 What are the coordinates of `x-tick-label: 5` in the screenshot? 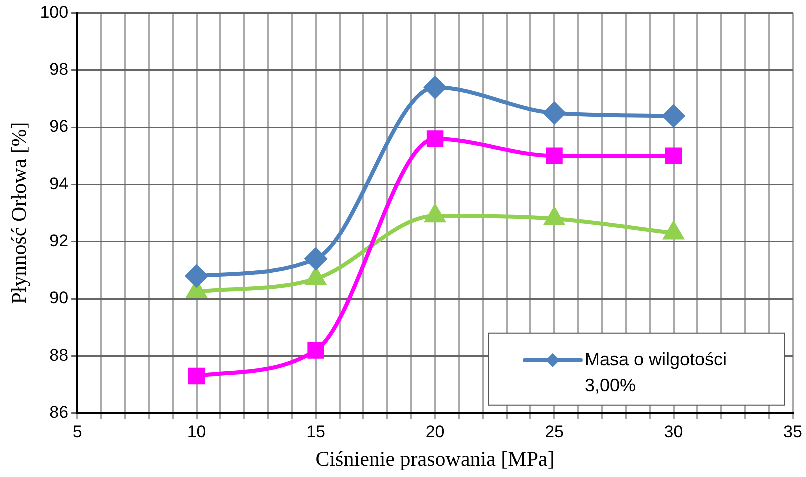 It's located at (77, 432).